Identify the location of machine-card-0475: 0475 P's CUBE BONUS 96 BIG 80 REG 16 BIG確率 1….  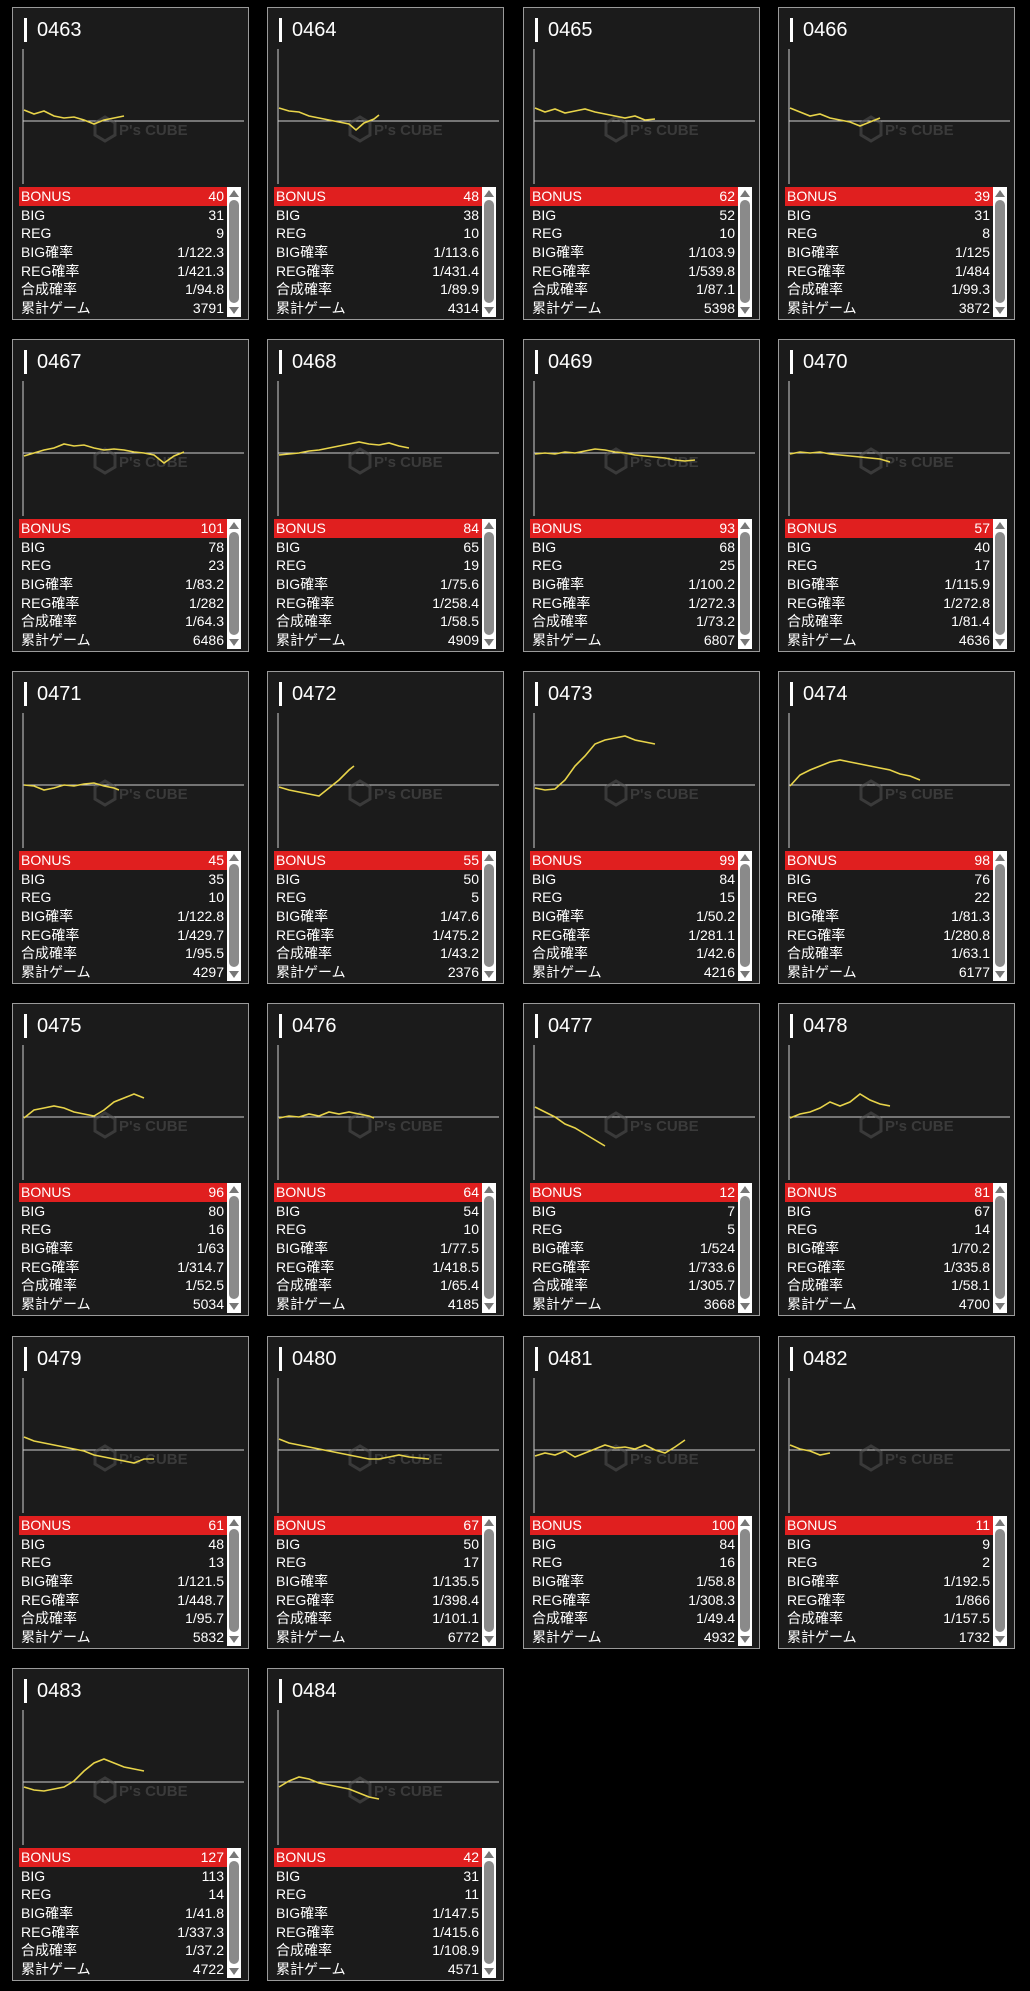
(130, 1159).